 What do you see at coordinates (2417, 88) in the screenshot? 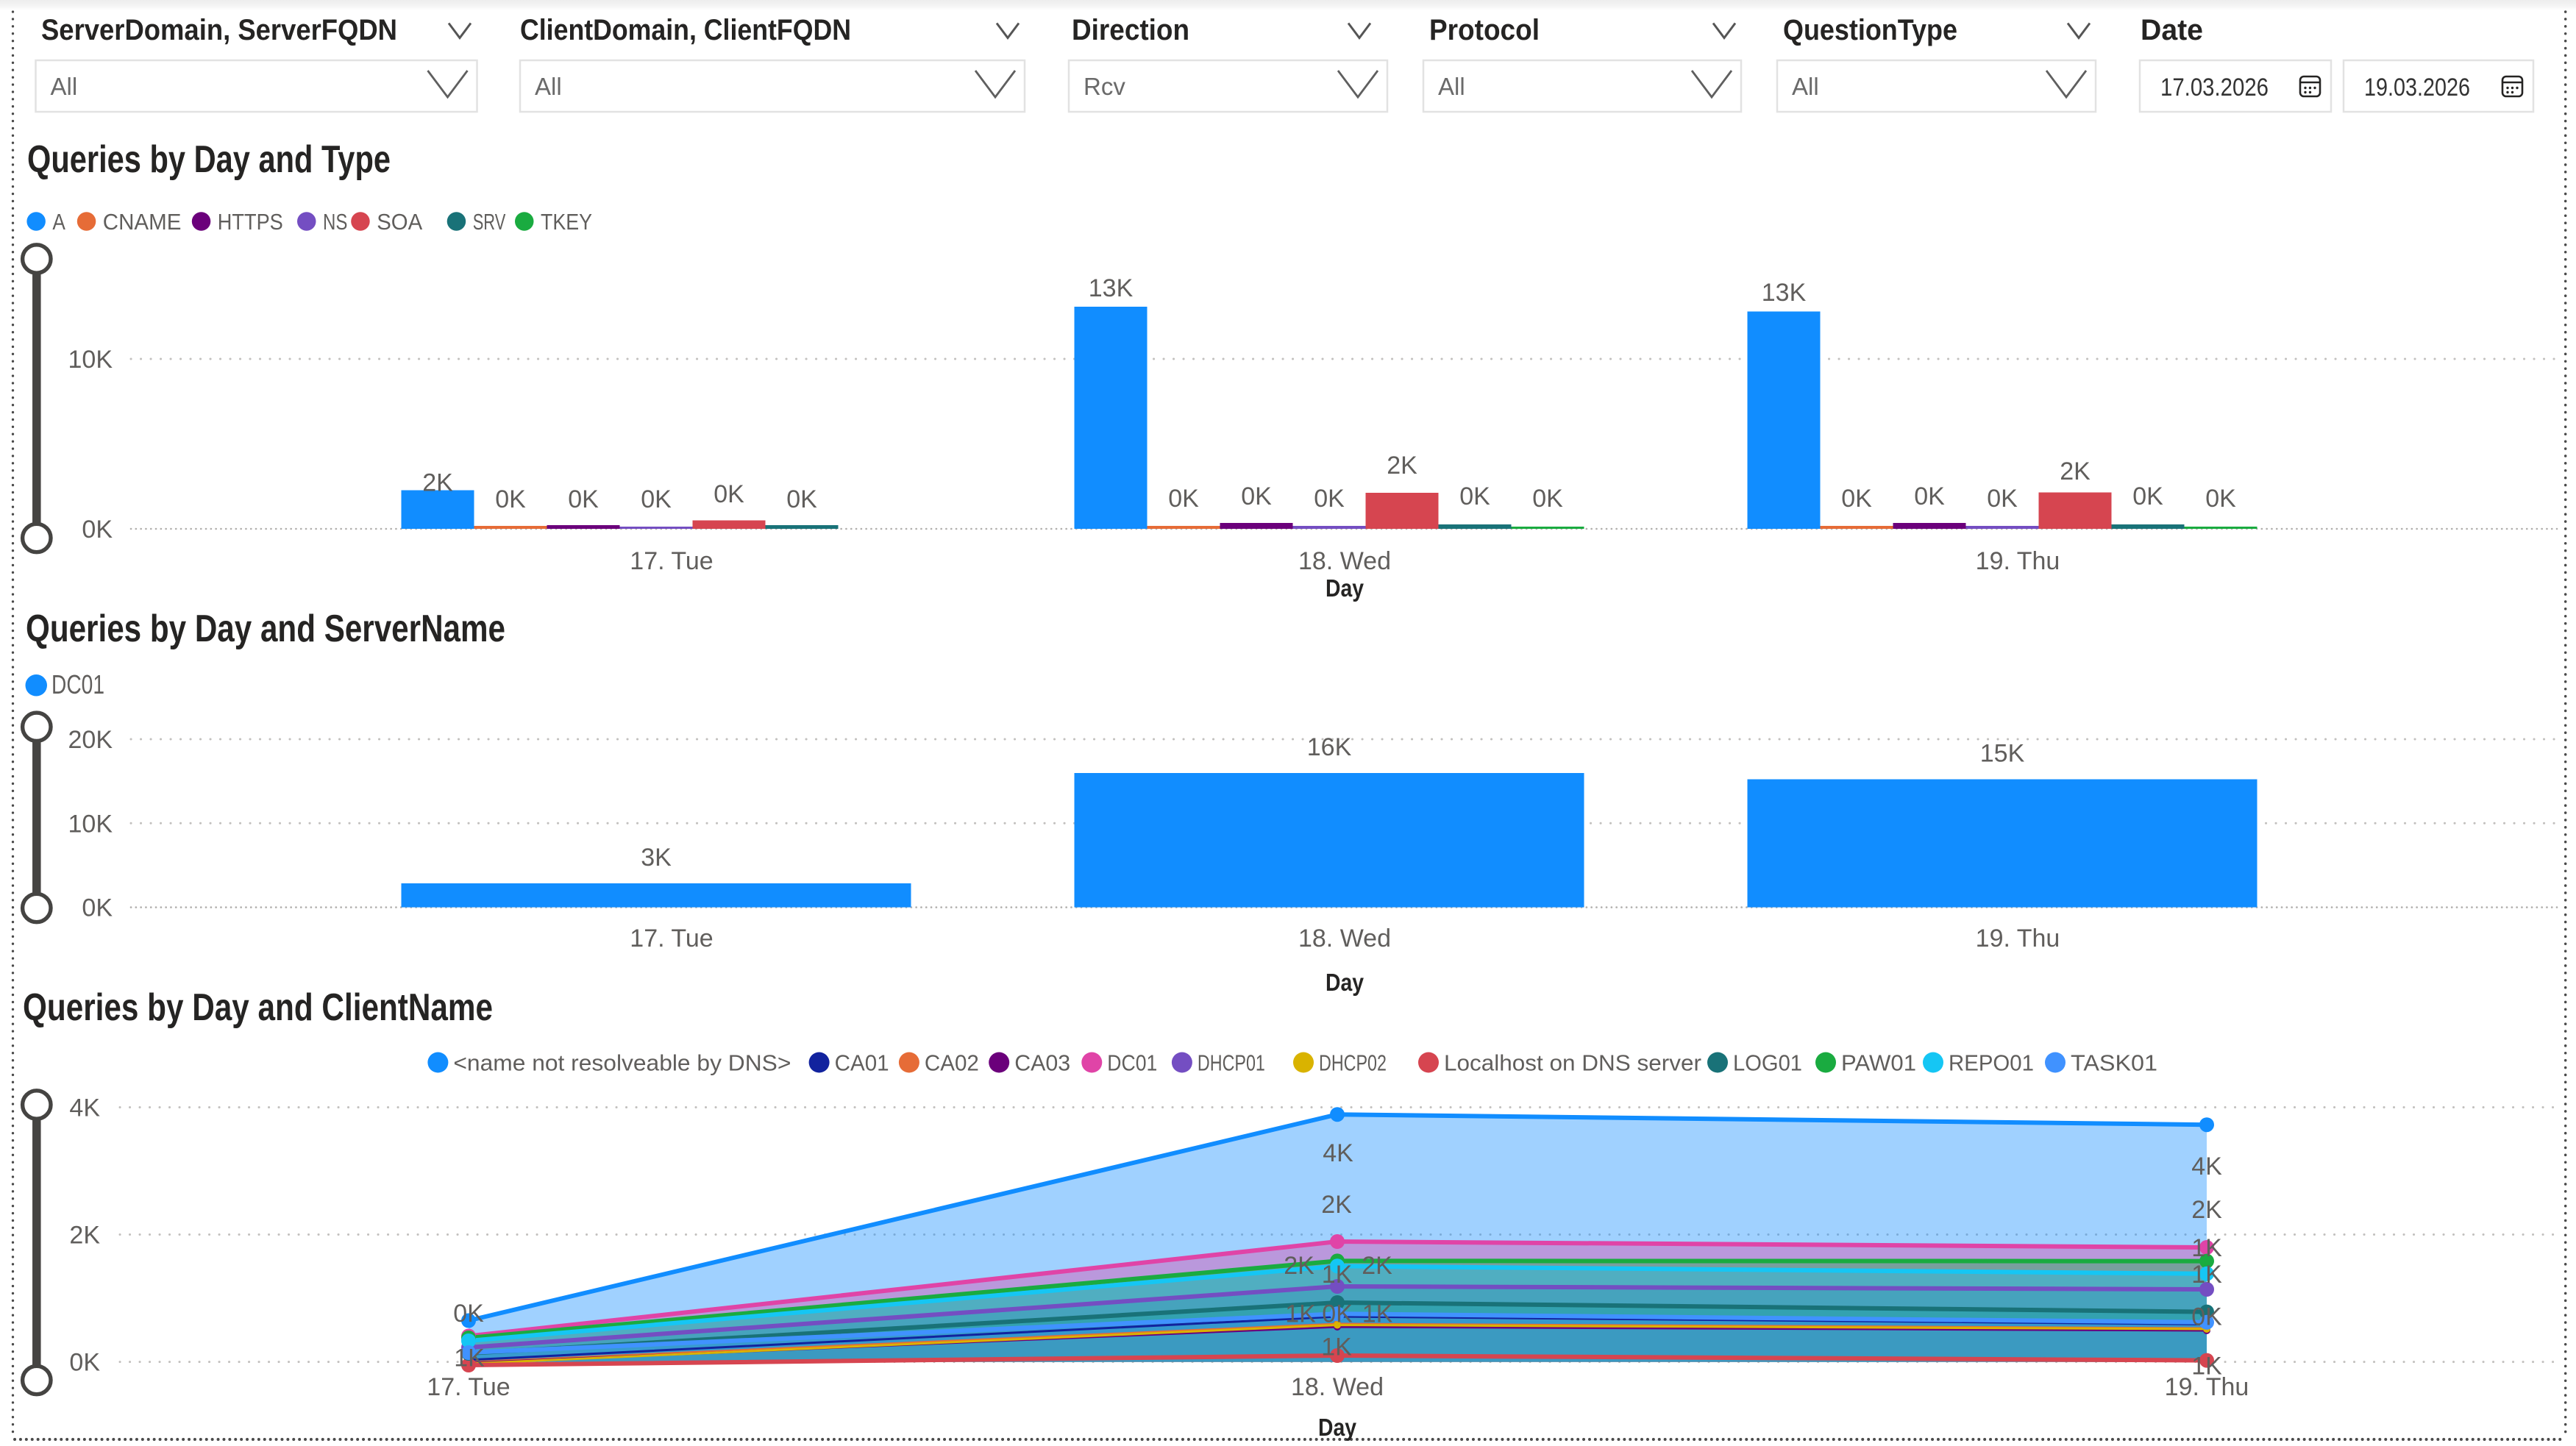
I see `svg-text: 19.03.2026` at bounding box center [2417, 88].